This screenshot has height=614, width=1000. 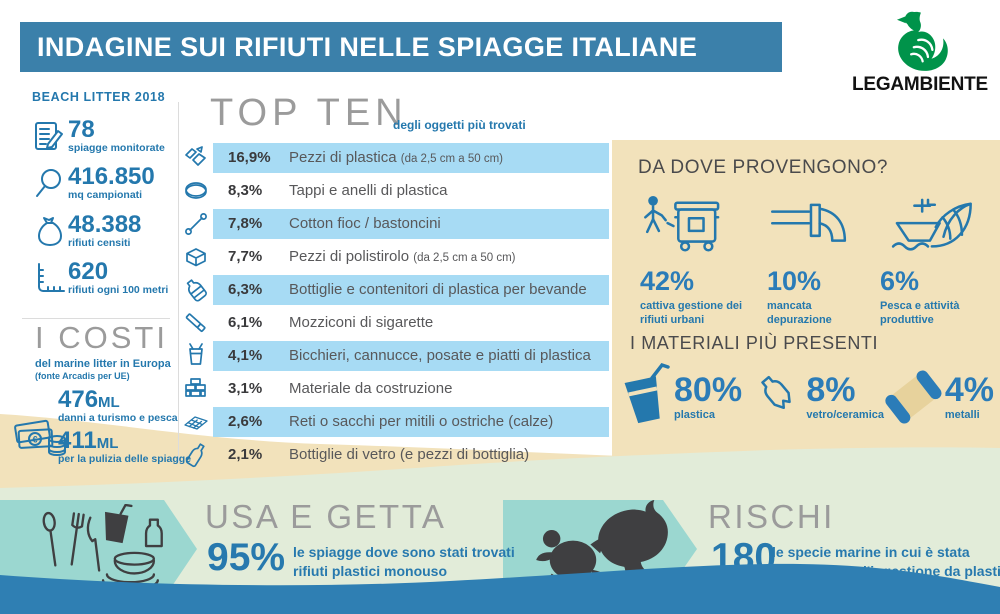 What do you see at coordinates (939, 397) in the screenshot?
I see `materials-item: 4% metalli` at bounding box center [939, 397].